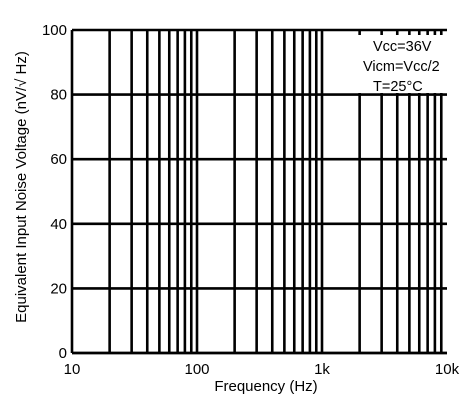 This screenshot has width=475, height=398. Describe the element at coordinates (58, 95) in the screenshot. I see `y-tick-label: 80` at that location.